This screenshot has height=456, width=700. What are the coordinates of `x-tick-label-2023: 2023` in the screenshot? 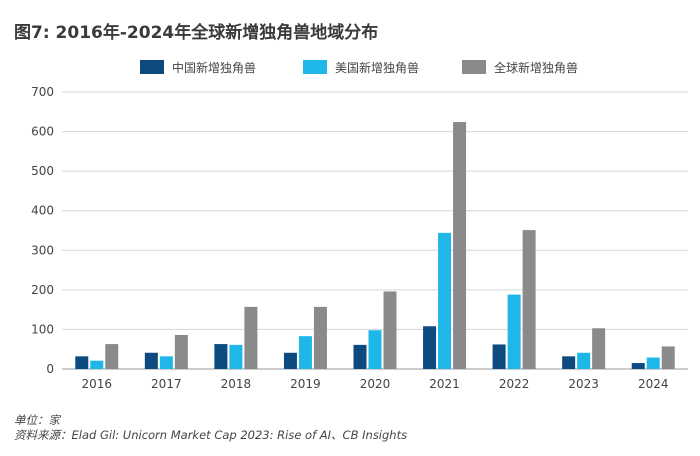 It's located at (583, 384).